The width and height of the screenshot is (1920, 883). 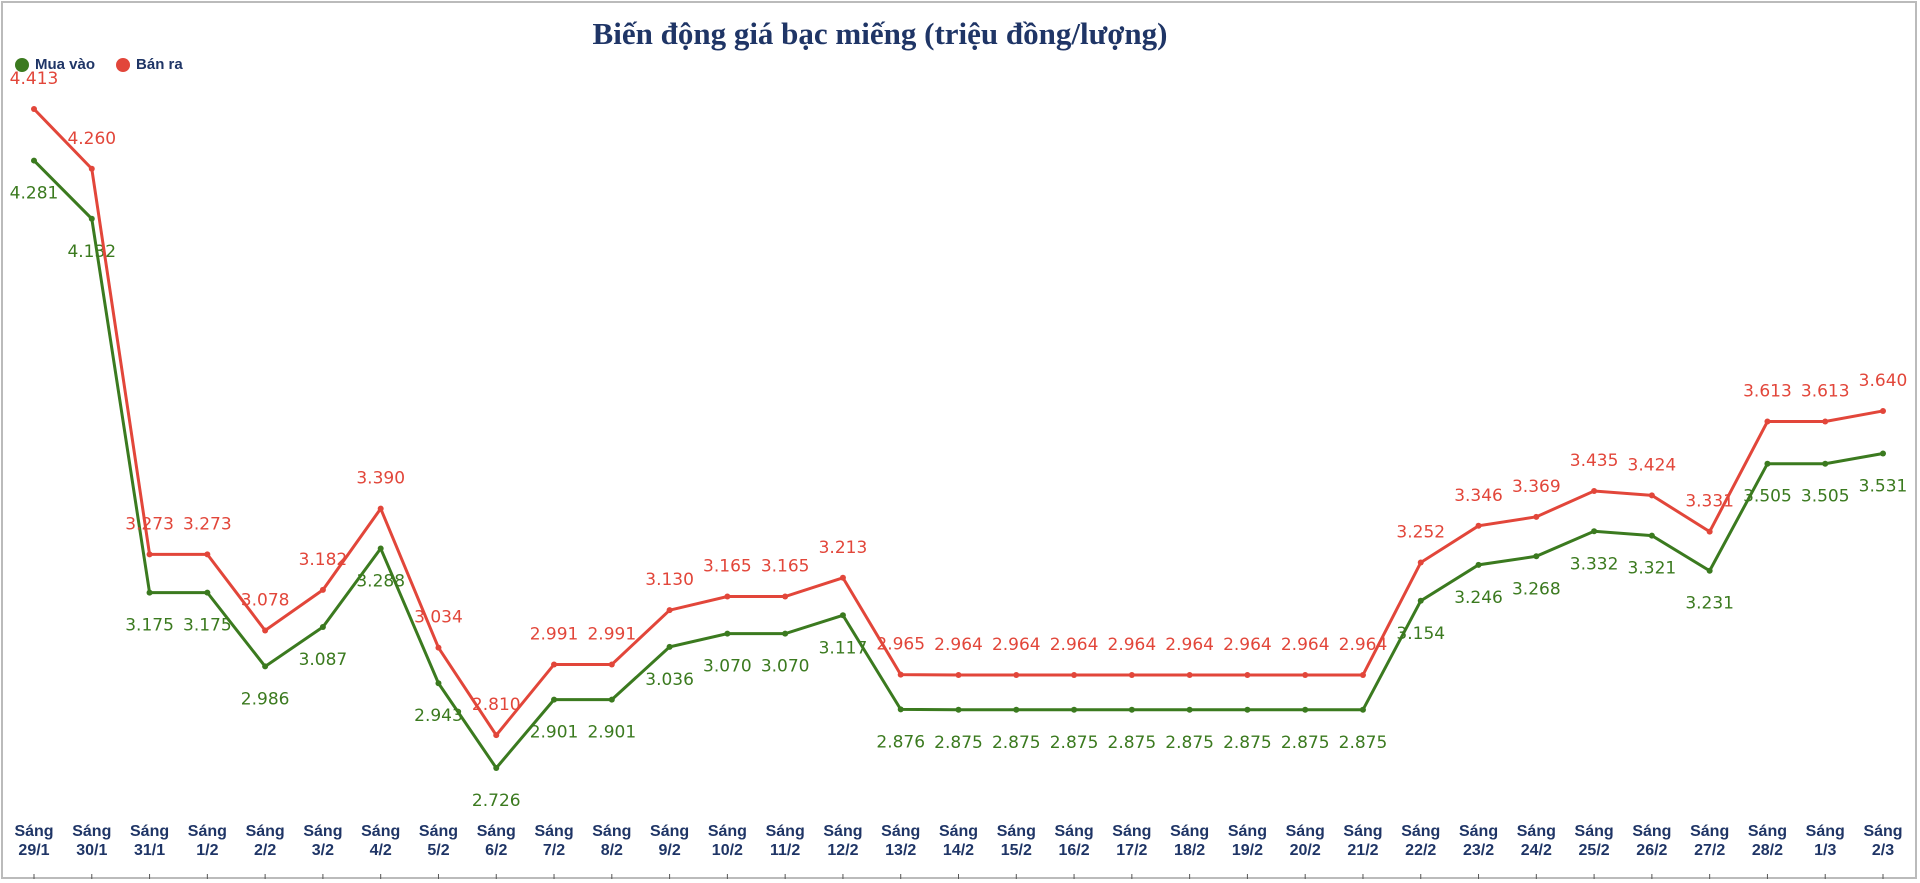 I want to click on x-tick-label: Sáng 28/2, so click(x=1767, y=841).